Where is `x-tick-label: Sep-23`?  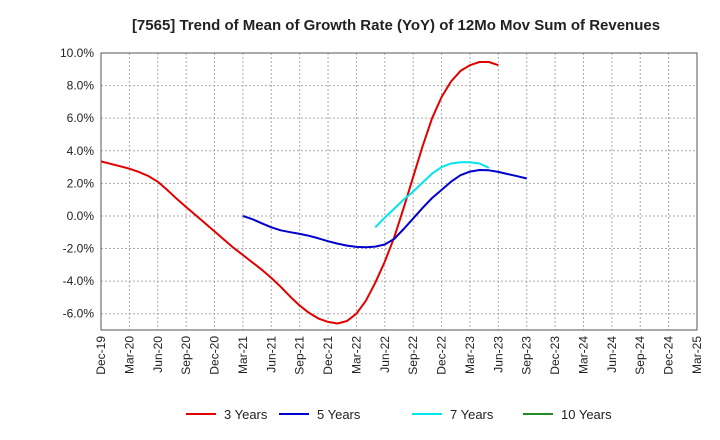
x-tick-label: Sep-23 is located at coordinates (527, 355).